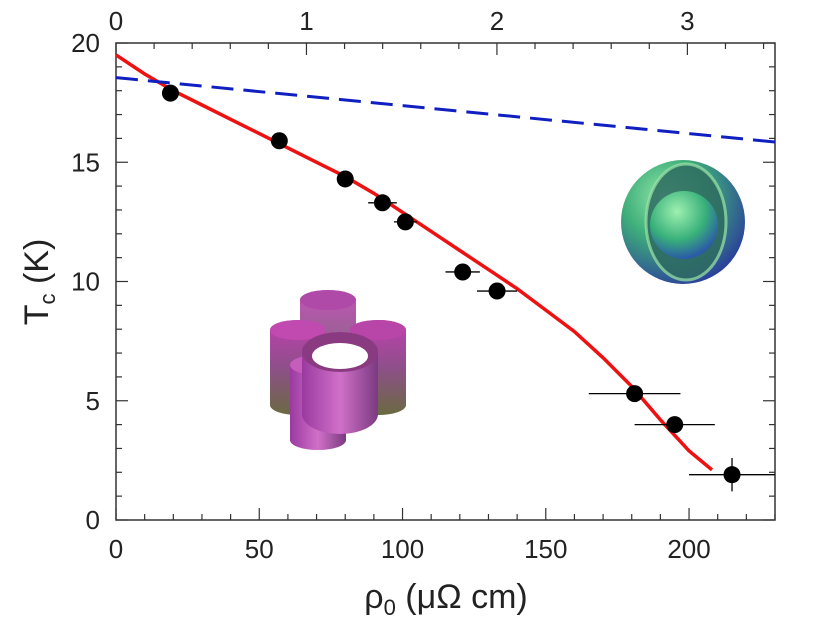 This screenshot has width=821, height=621. I want to click on cylinder-center, so click(340, 383).